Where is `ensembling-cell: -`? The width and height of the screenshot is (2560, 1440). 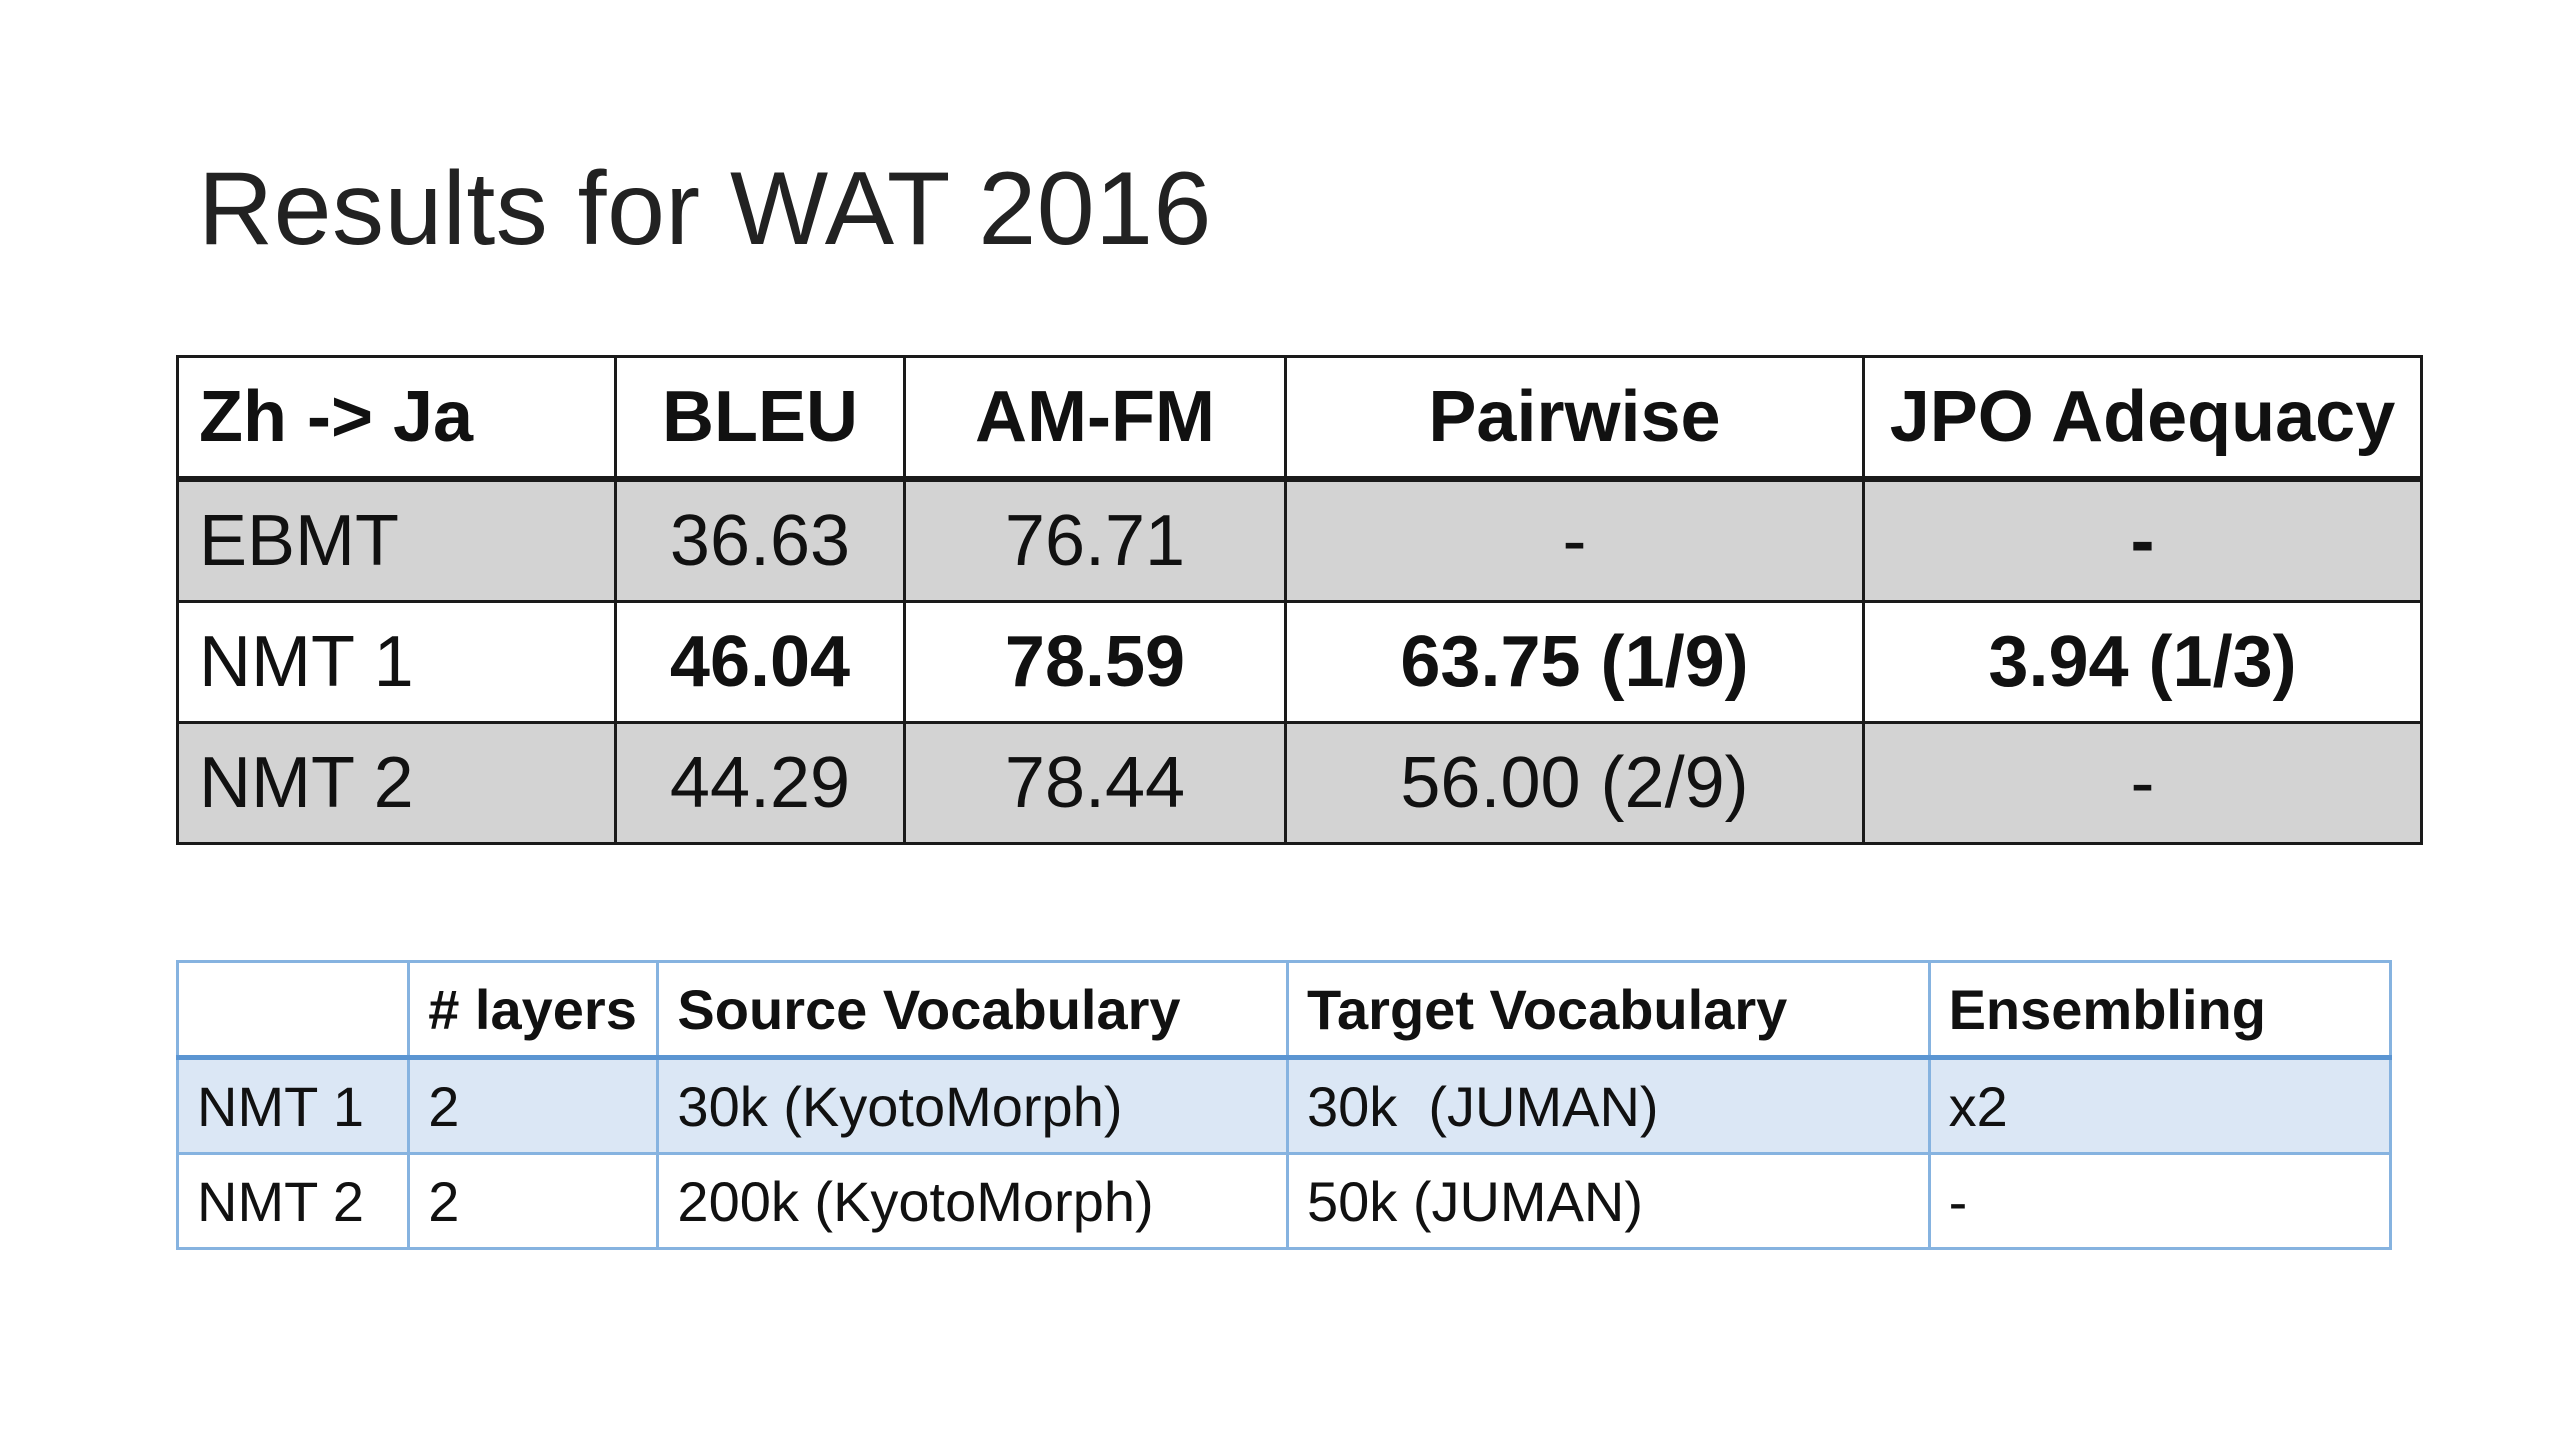
ensembling-cell: - is located at coordinates (2160, 1201).